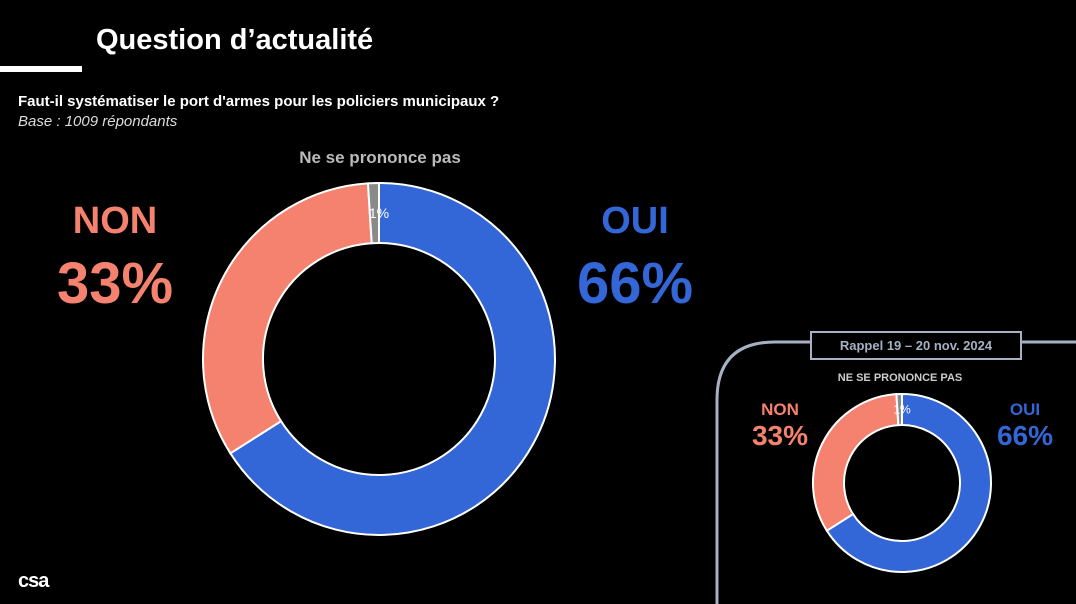  What do you see at coordinates (900, 378) in the screenshot?
I see `nsp-label-small: NE SE PRONONCE PAS` at bounding box center [900, 378].